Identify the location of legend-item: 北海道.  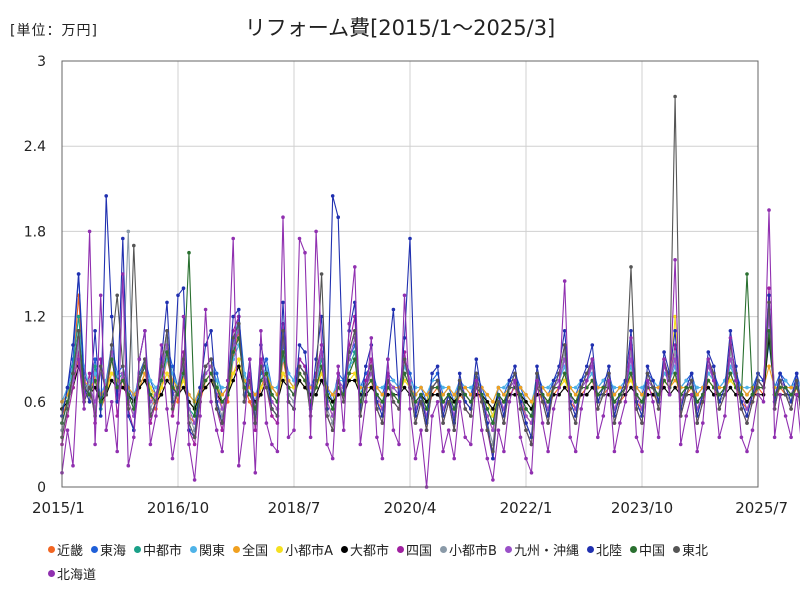
(72, 573).